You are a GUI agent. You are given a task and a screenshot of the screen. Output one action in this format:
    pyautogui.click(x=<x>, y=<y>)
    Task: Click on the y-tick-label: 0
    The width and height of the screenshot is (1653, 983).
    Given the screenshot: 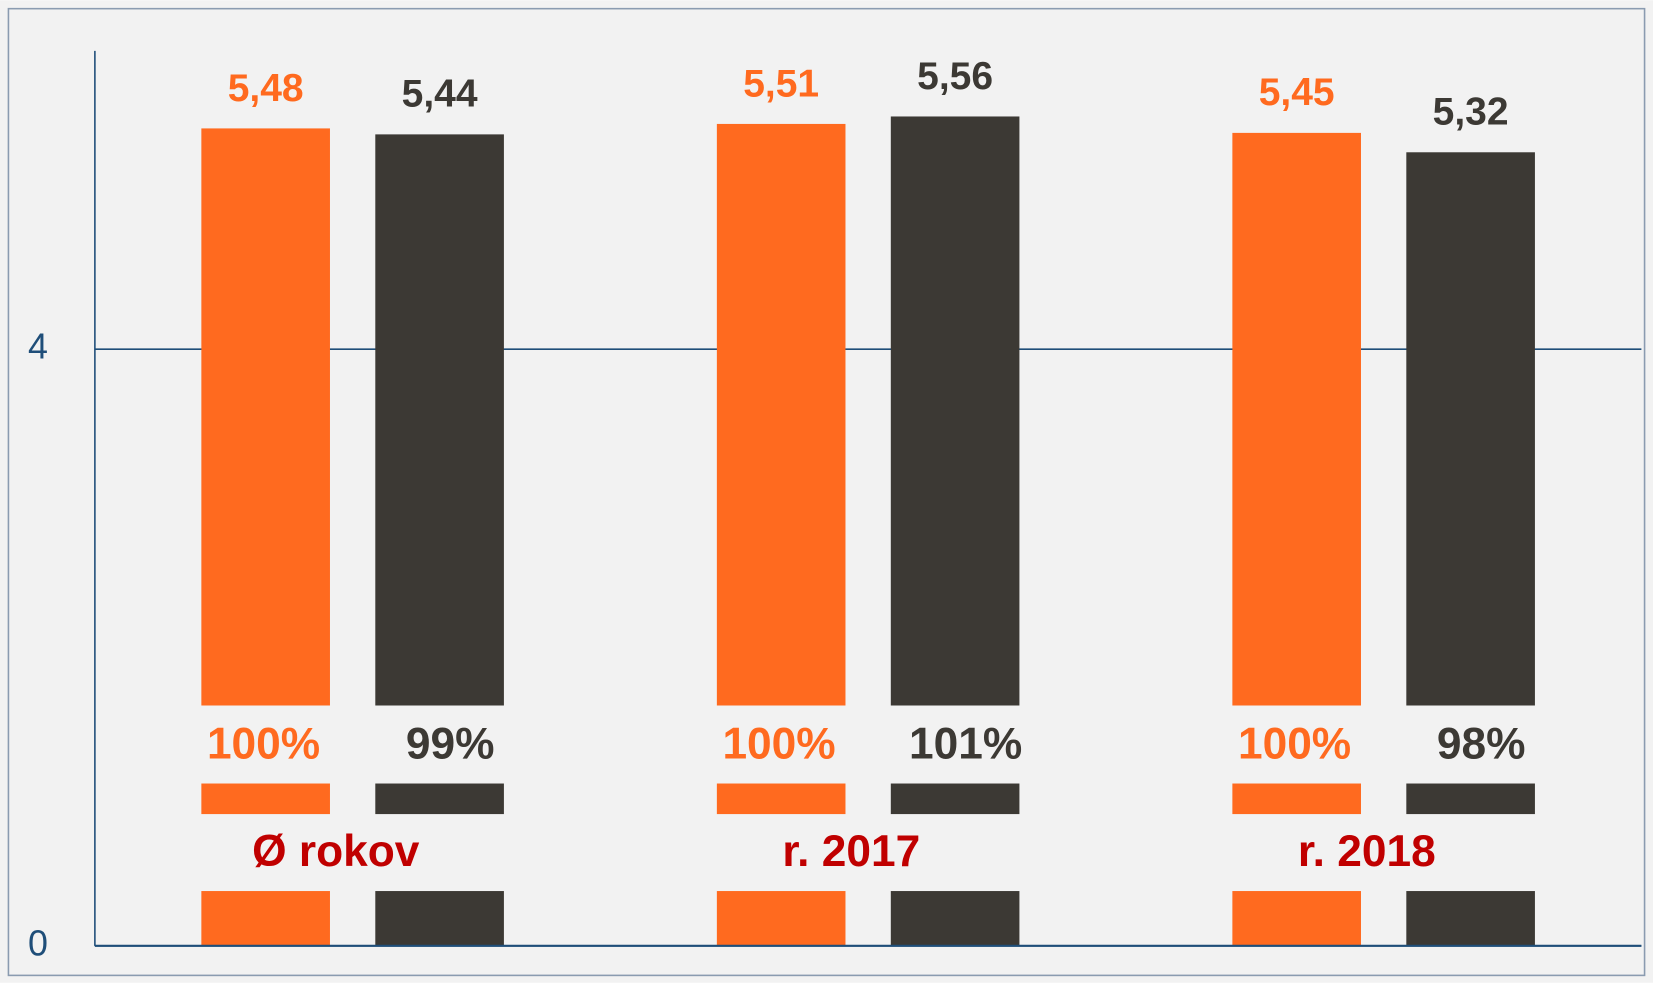 What is the action you would take?
    pyautogui.click(x=38, y=943)
    